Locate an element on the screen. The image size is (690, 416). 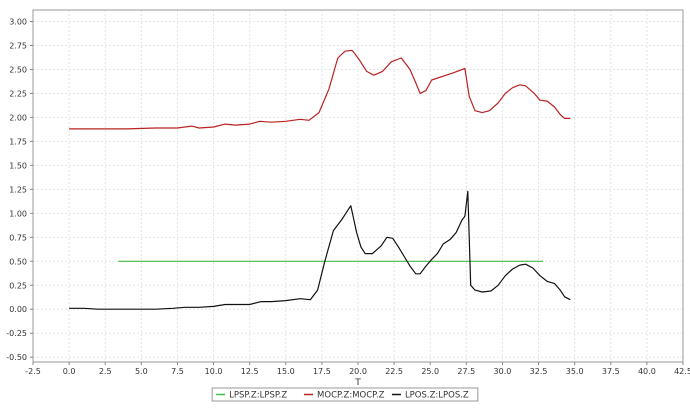
x-tick-label: 30.0 is located at coordinates (503, 371).